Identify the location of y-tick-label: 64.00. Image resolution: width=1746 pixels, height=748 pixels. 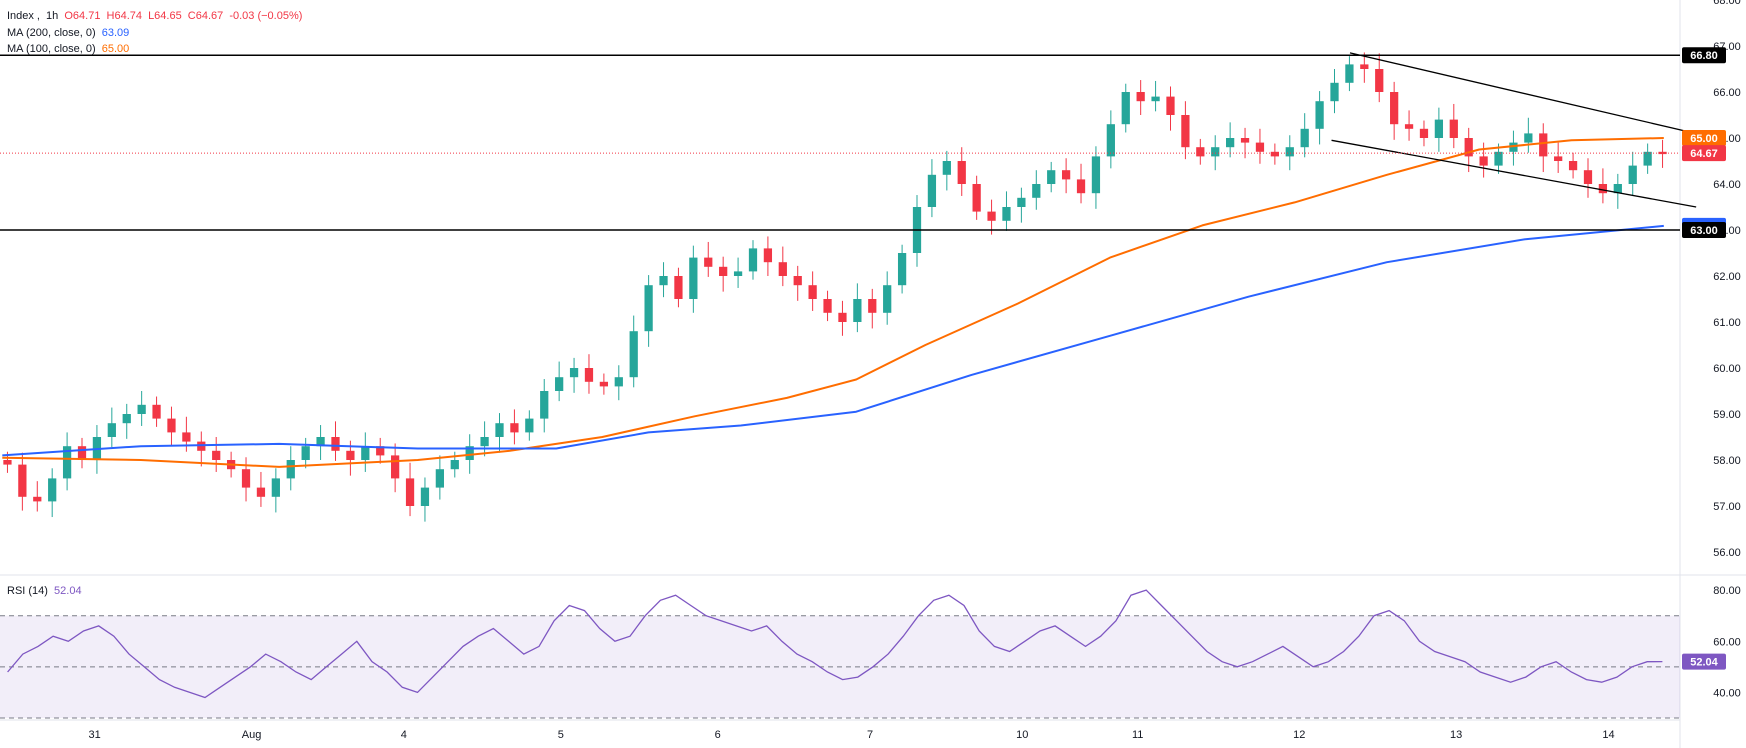
(1727, 185).